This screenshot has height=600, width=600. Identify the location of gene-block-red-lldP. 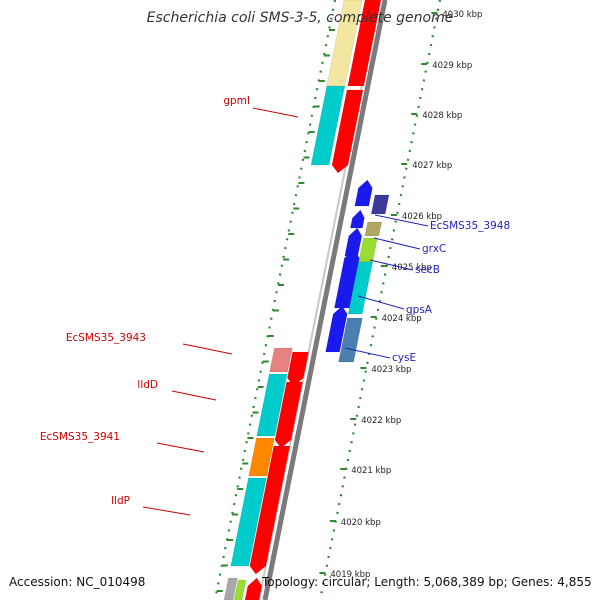
(270, 510).